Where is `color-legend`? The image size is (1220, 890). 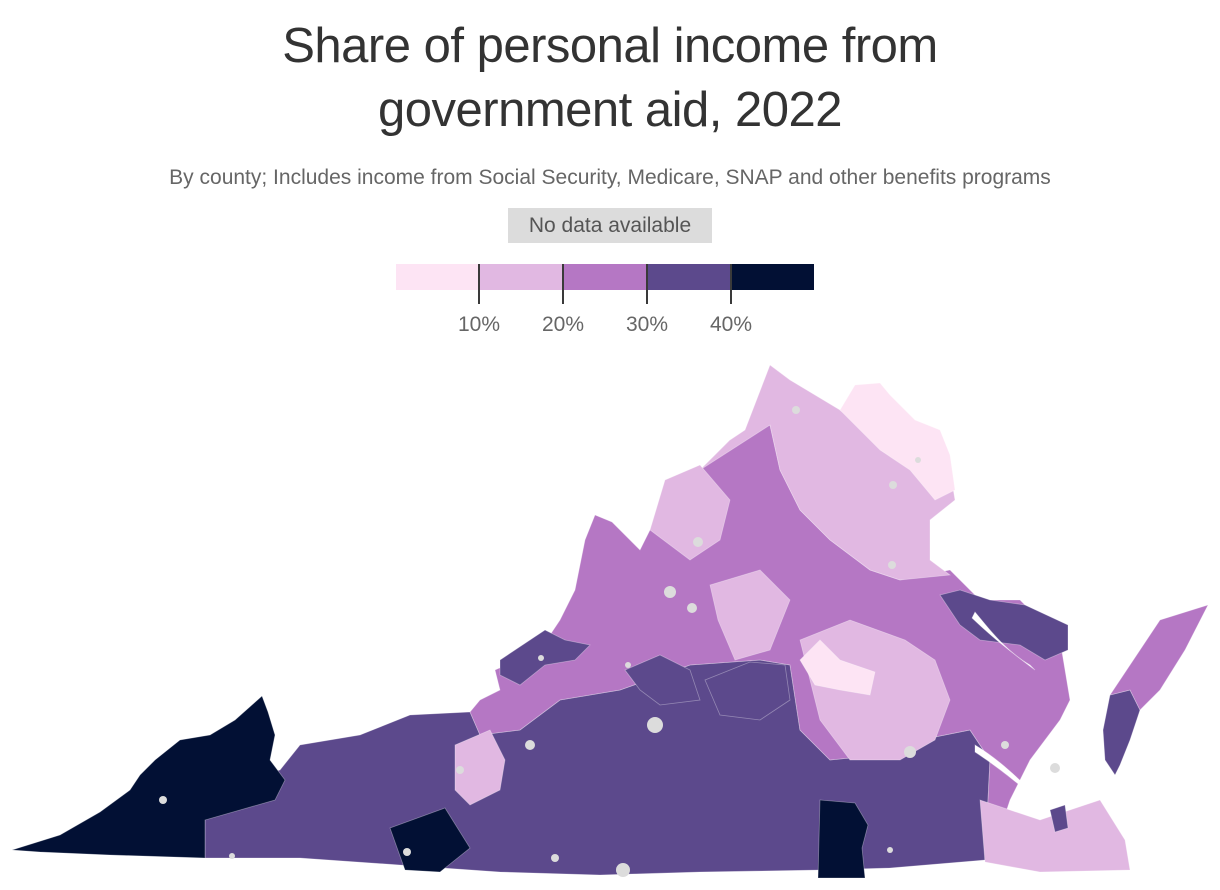 color-legend is located at coordinates (605, 277).